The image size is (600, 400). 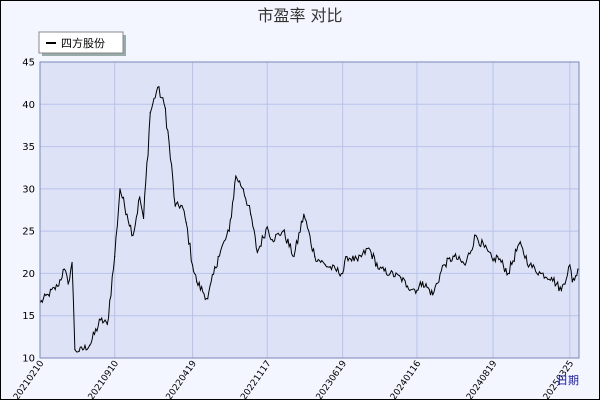 I want to click on y-axis: 10 15 20 25 30 35 40 45, so click(x=28, y=211).